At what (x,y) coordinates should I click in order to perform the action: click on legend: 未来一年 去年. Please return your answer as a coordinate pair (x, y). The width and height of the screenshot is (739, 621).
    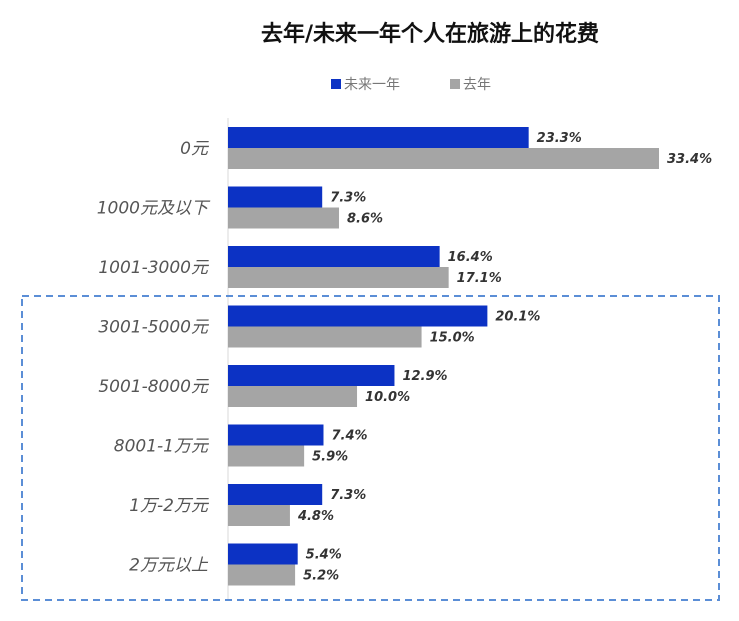
    Looking at the image, I should click on (411, 85).